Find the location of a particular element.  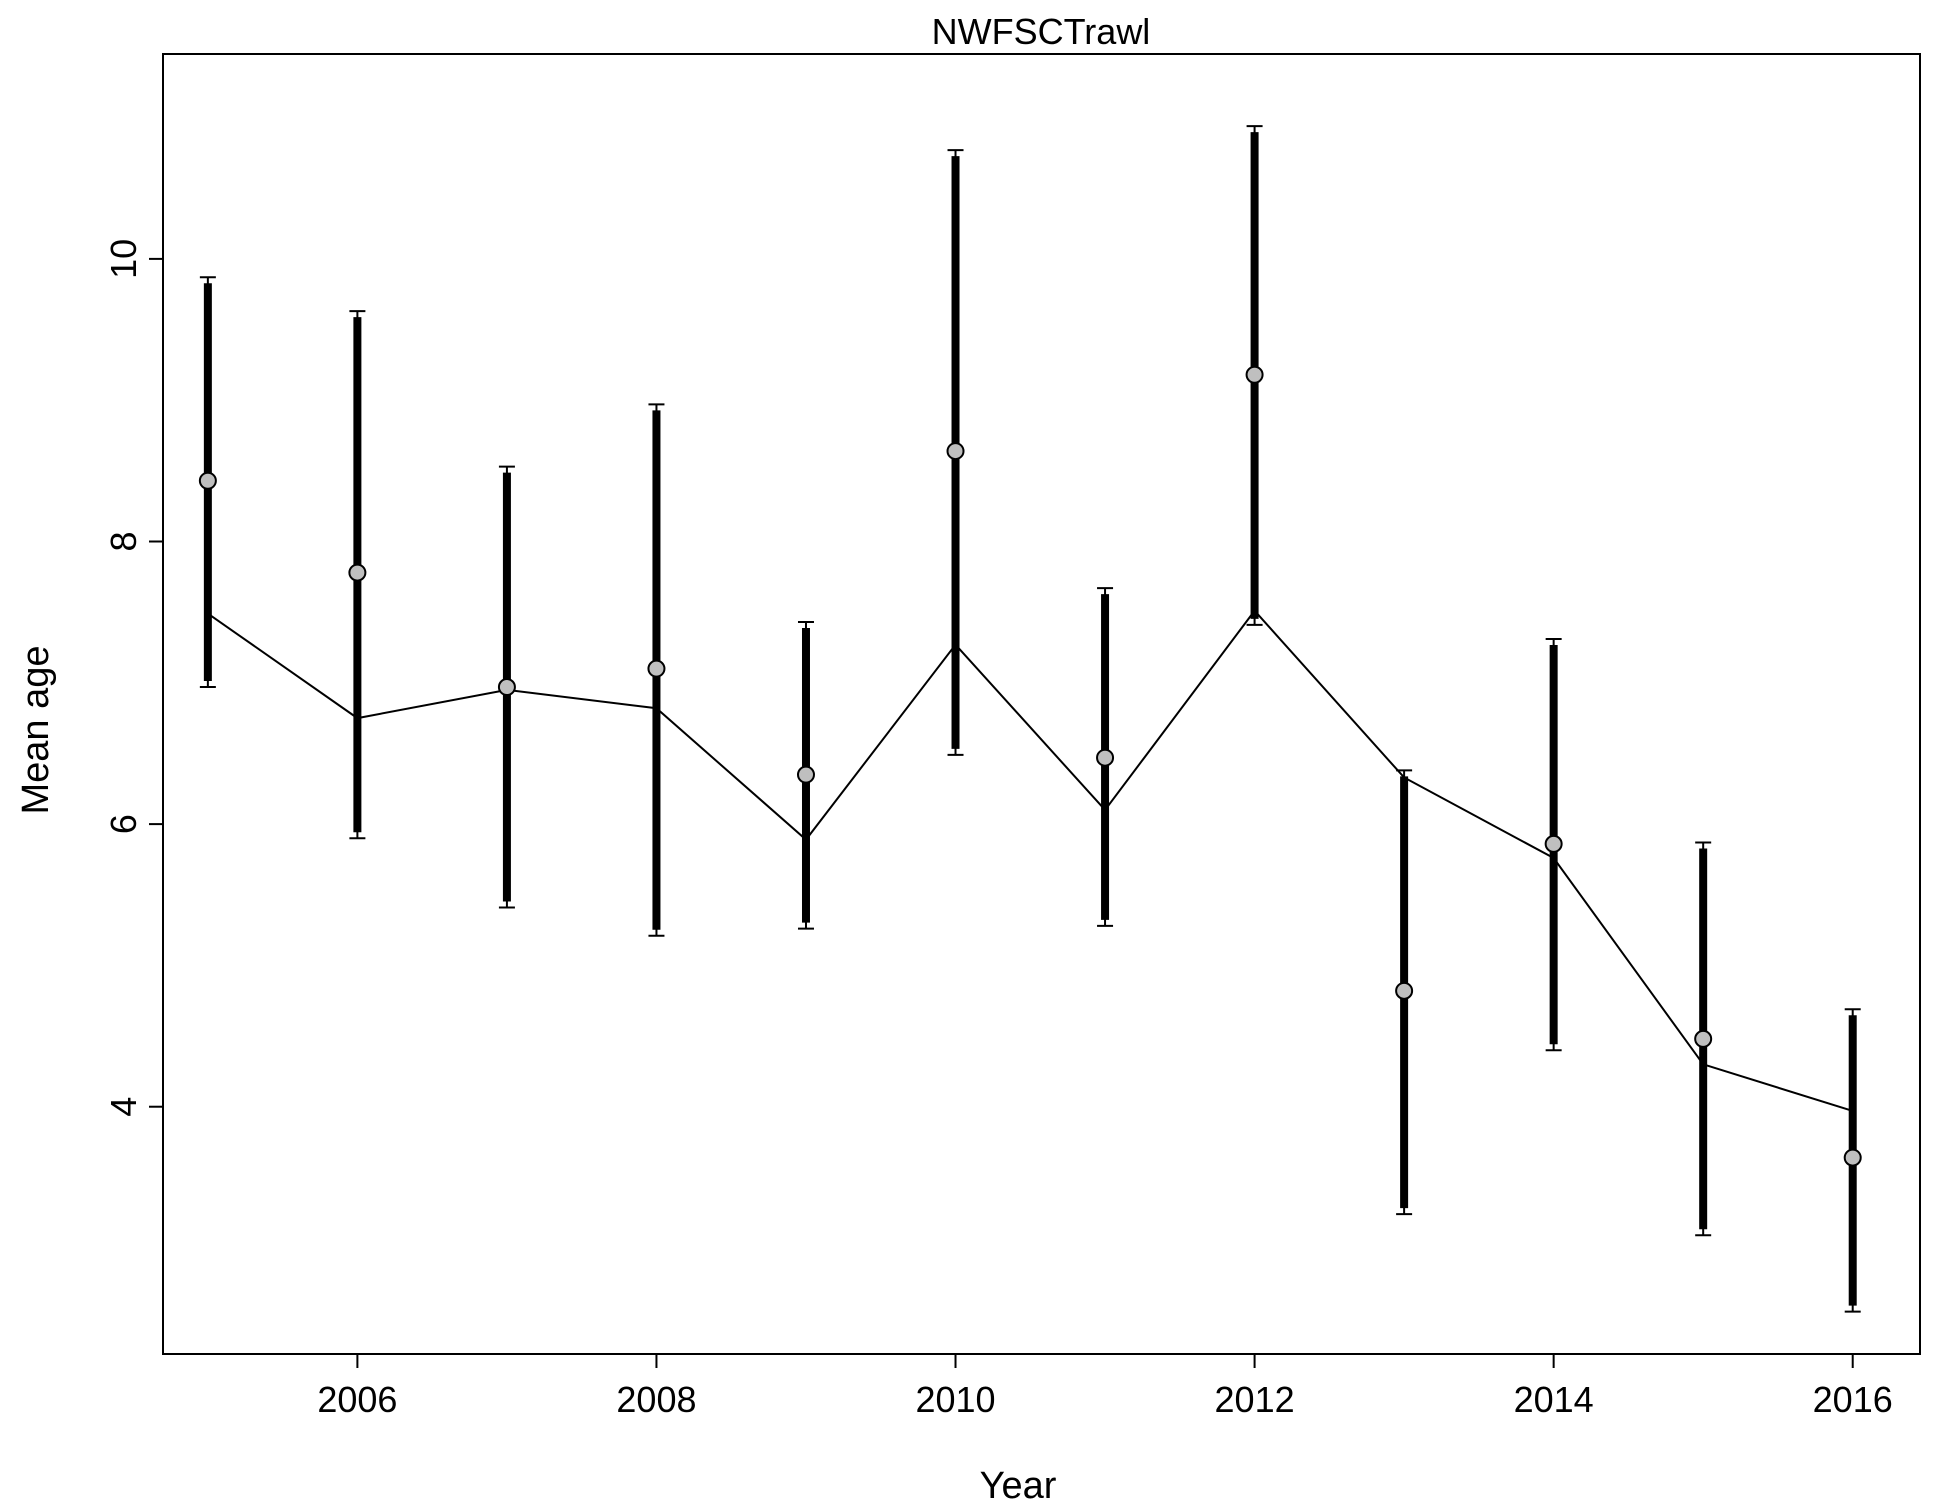

x-tick-label: 2010 is located at coordinates (955, 1399).